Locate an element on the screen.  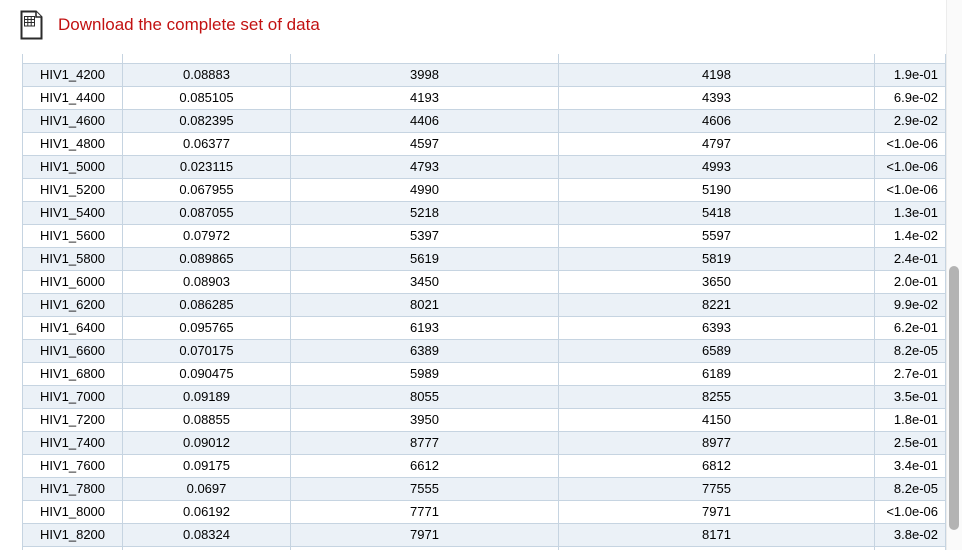
page-header: Download the complete set of data is located at coordinates (170, 25).